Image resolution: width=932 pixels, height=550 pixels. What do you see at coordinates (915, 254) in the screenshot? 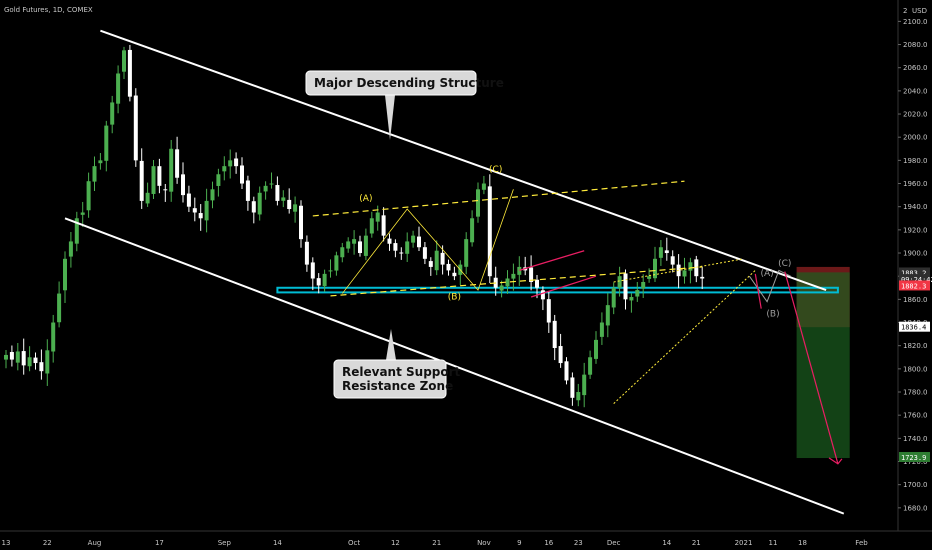
I see `y-tick-label: 1900.0` at bounding box center [915, 254].